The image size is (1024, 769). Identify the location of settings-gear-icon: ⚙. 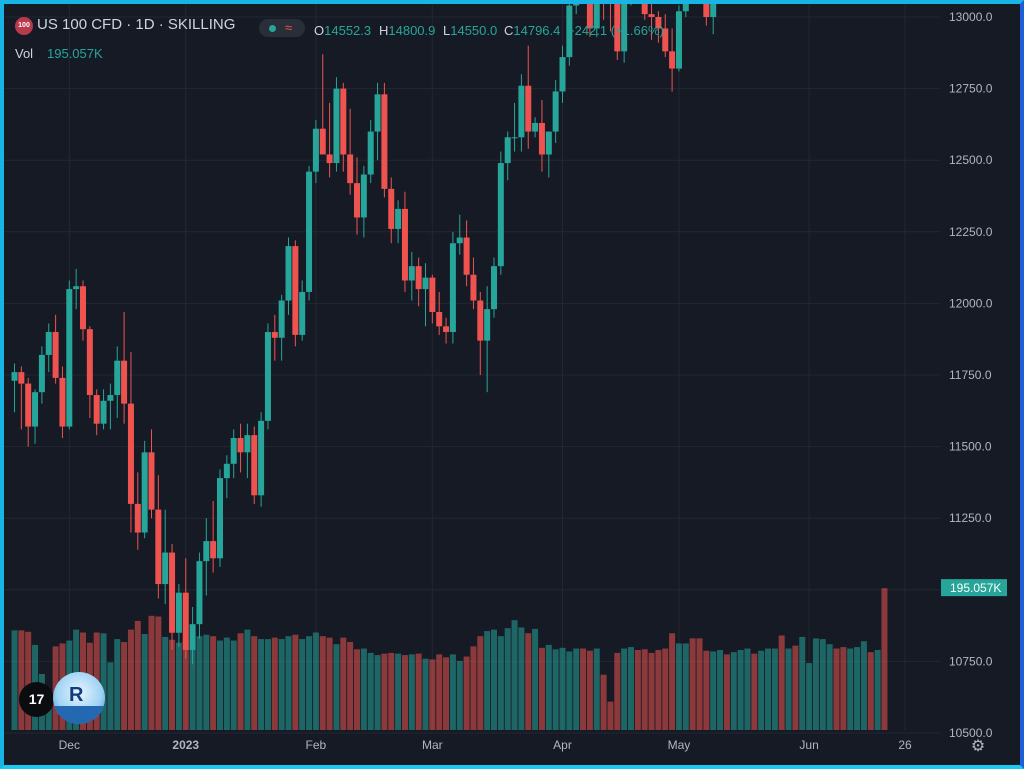
(978, 746).